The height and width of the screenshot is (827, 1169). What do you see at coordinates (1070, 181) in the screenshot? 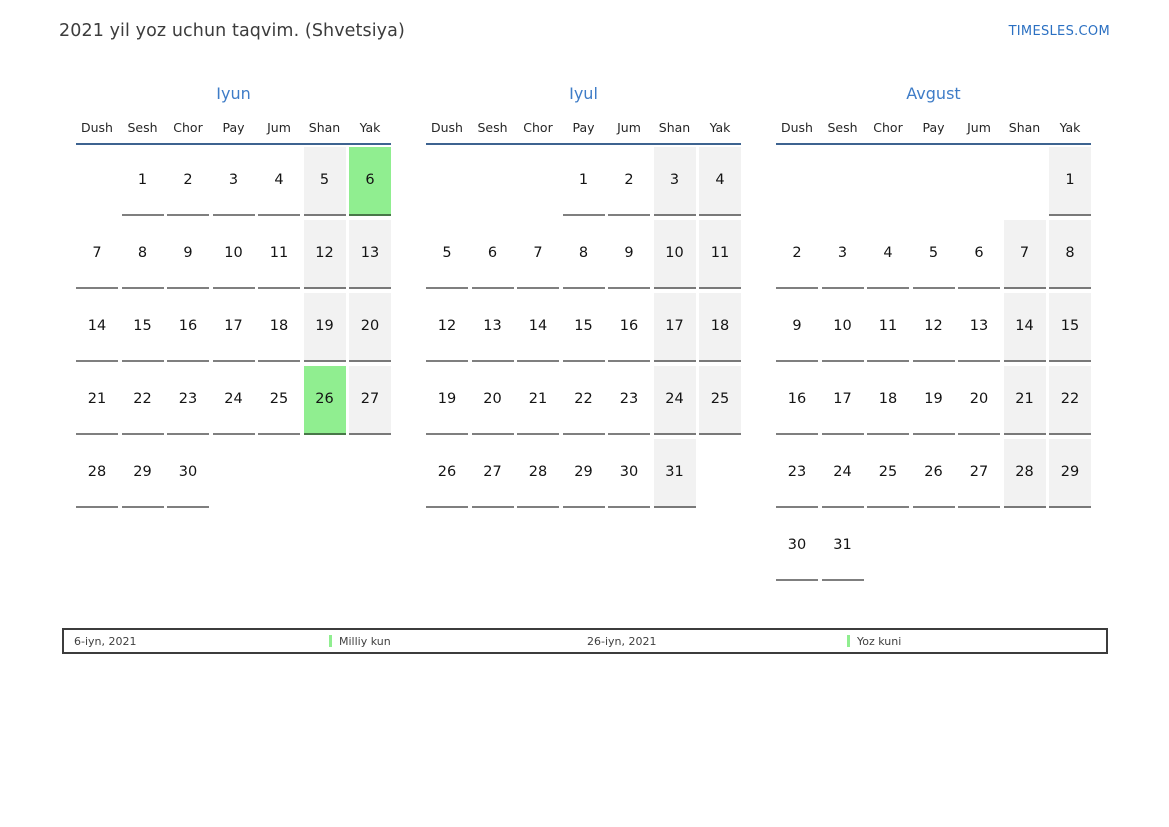
I see `day-cell-avgust-1: 1` at bounding box center [1070, 181].